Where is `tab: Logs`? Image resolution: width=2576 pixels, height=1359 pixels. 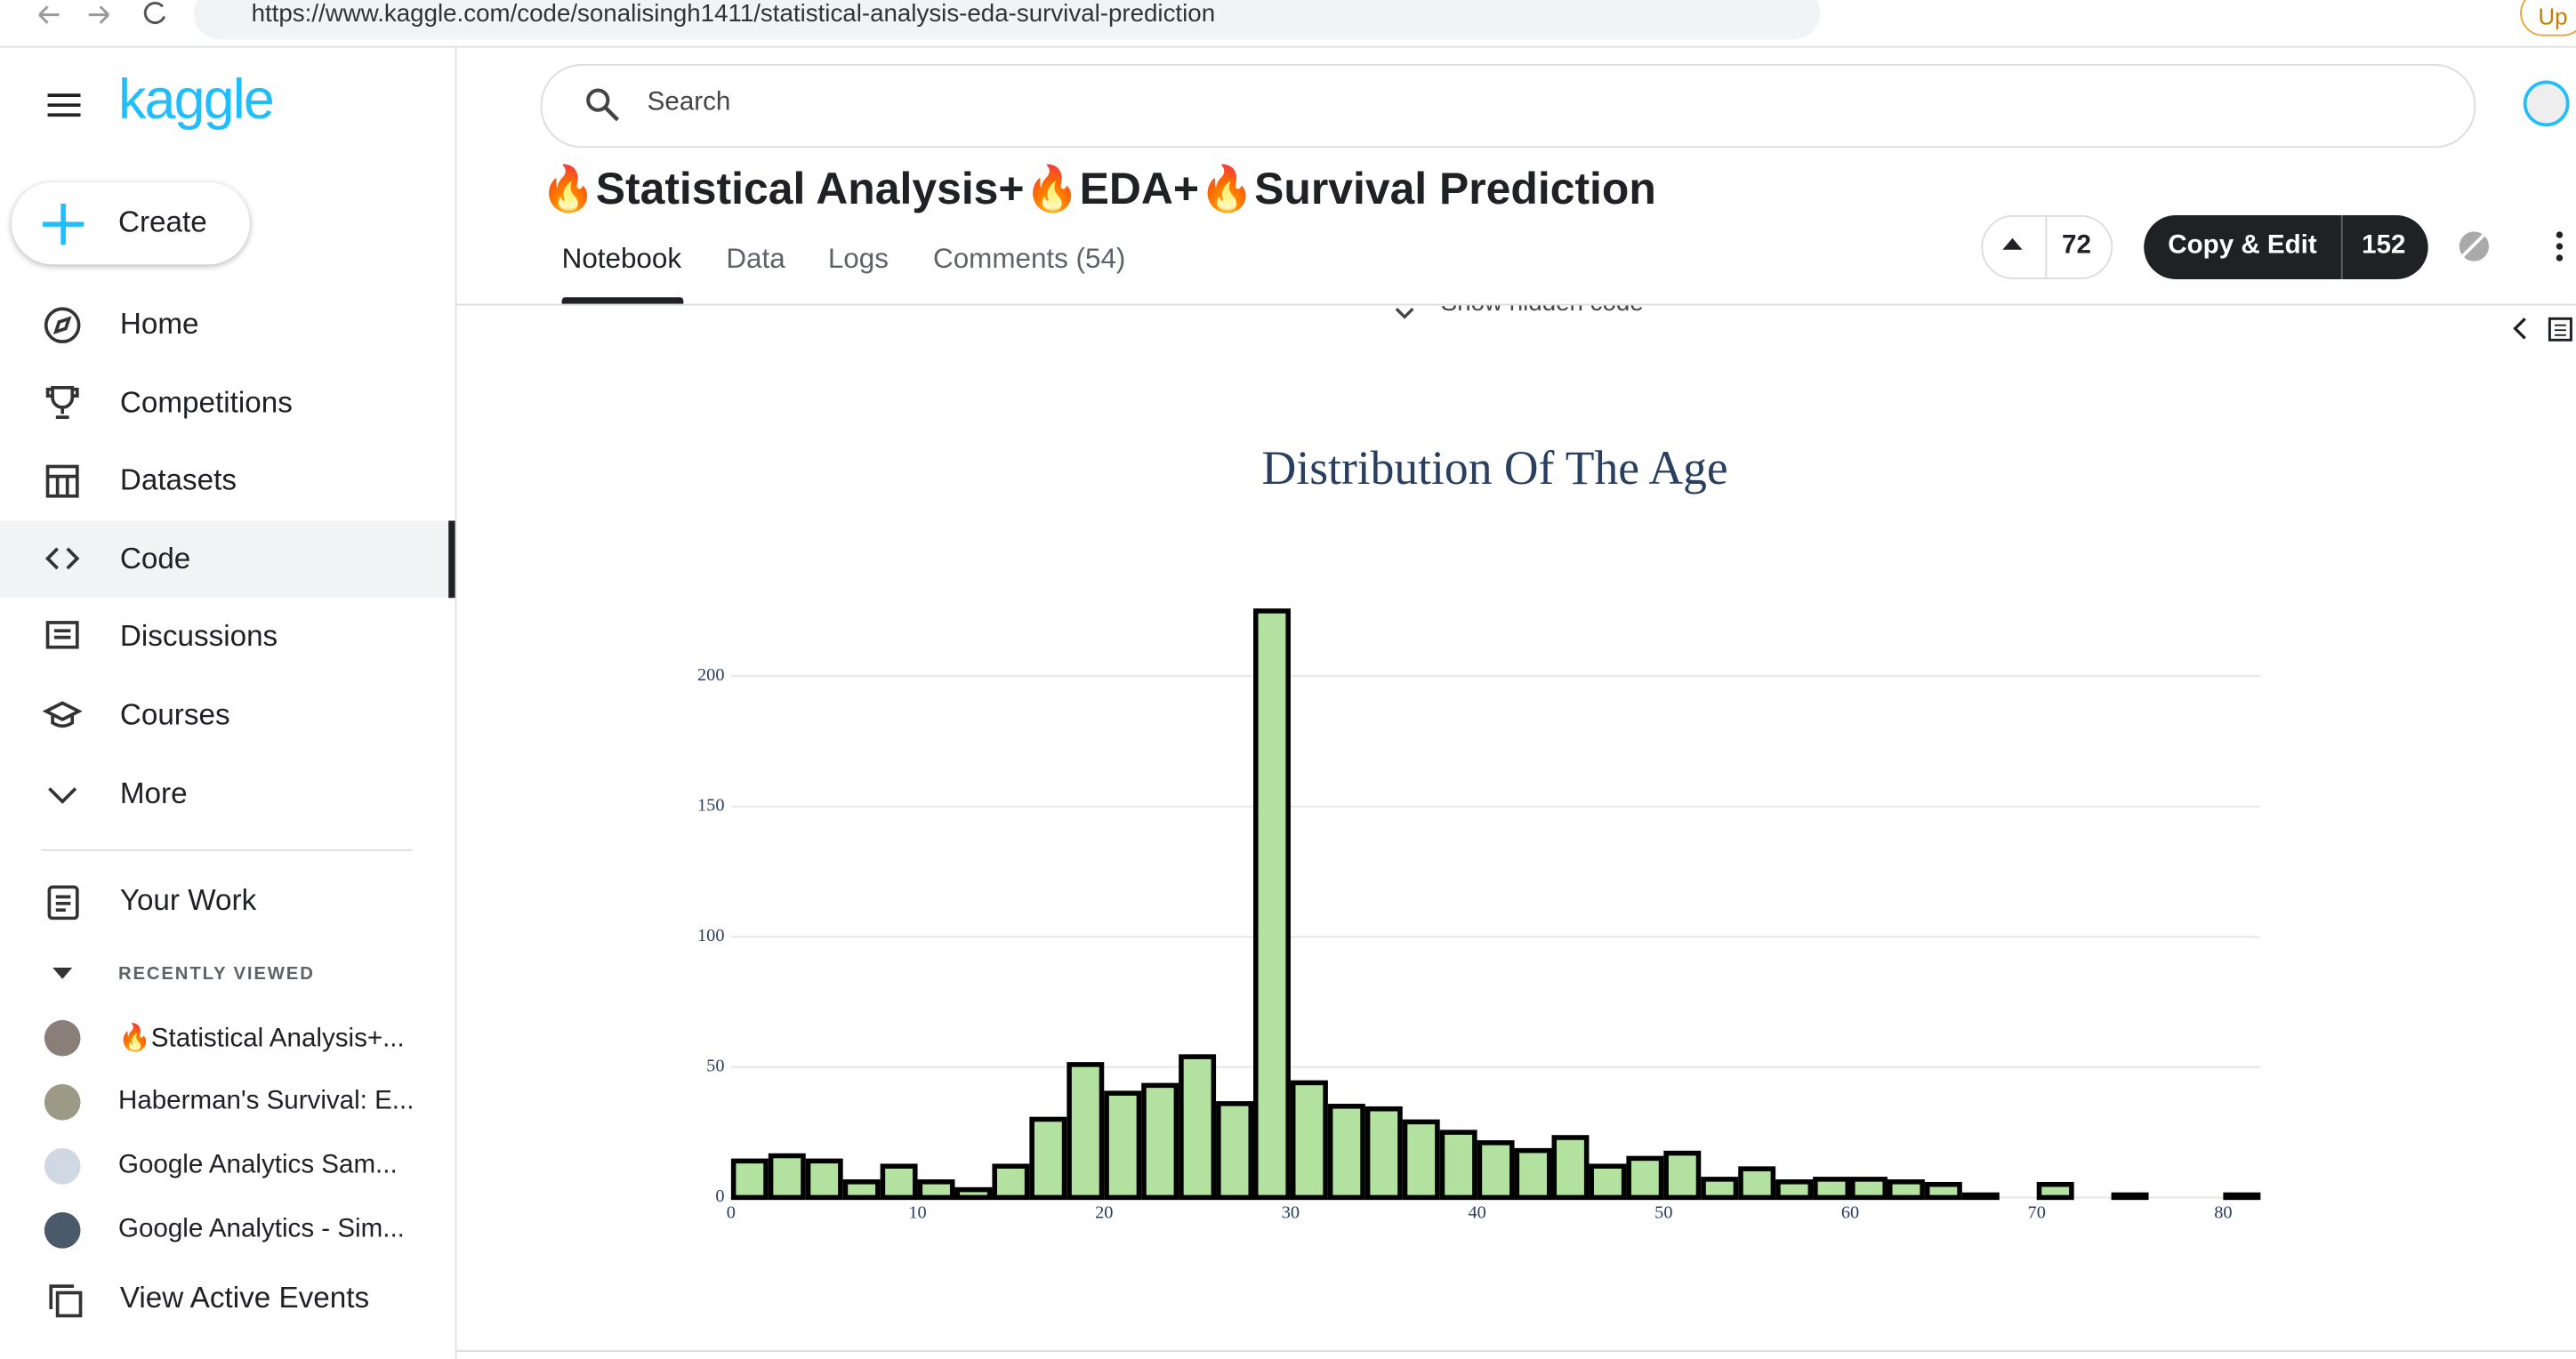
tab: Logs is located at coordinates (858, 259).